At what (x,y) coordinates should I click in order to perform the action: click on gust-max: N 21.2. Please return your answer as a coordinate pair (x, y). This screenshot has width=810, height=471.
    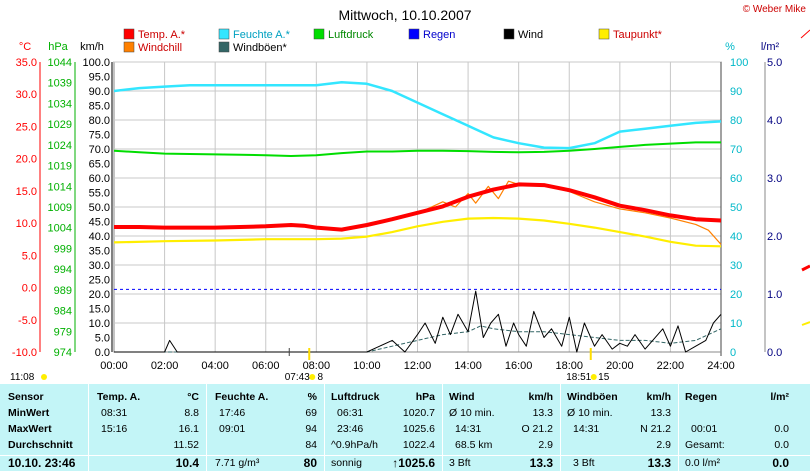
    Looking at the image, I should click on (655, 429).